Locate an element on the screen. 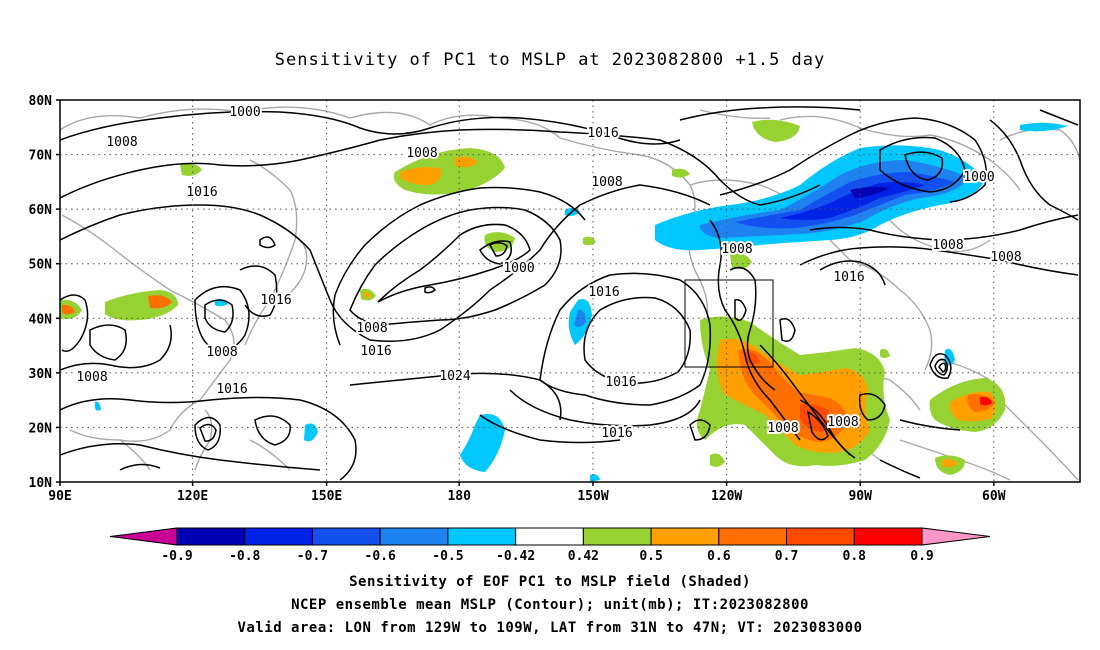  colorbar-label: -0.8 is located at coordinates (244, 556).